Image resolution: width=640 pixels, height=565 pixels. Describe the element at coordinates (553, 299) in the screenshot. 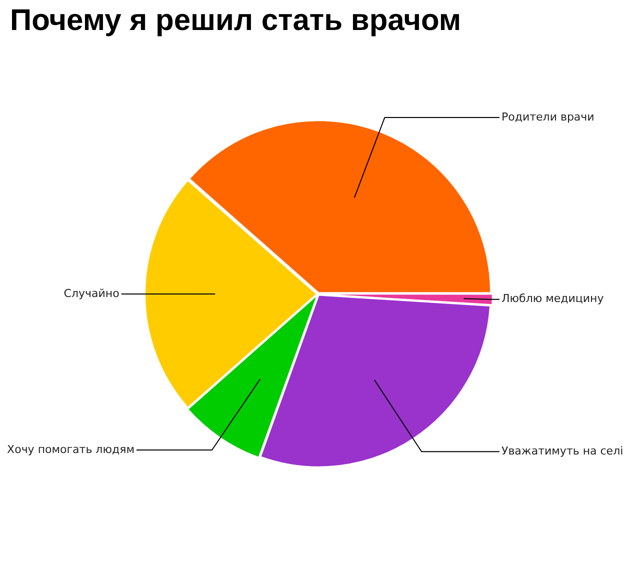

I see `slice-label: Люблю медицину` at that location.